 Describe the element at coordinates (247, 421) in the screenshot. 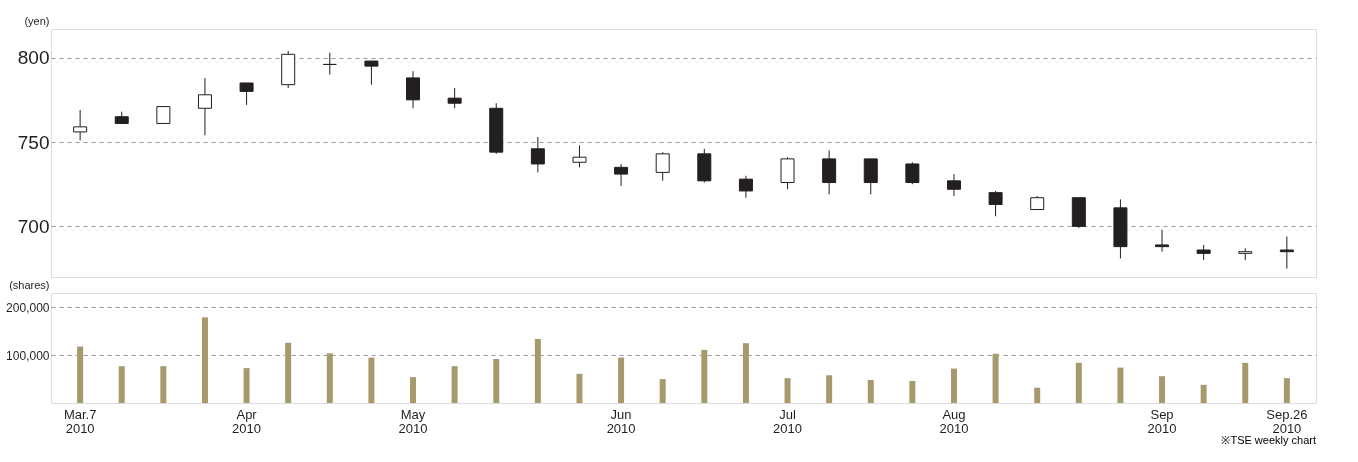

I see `x-tick-label: Apr 2010` at that location.